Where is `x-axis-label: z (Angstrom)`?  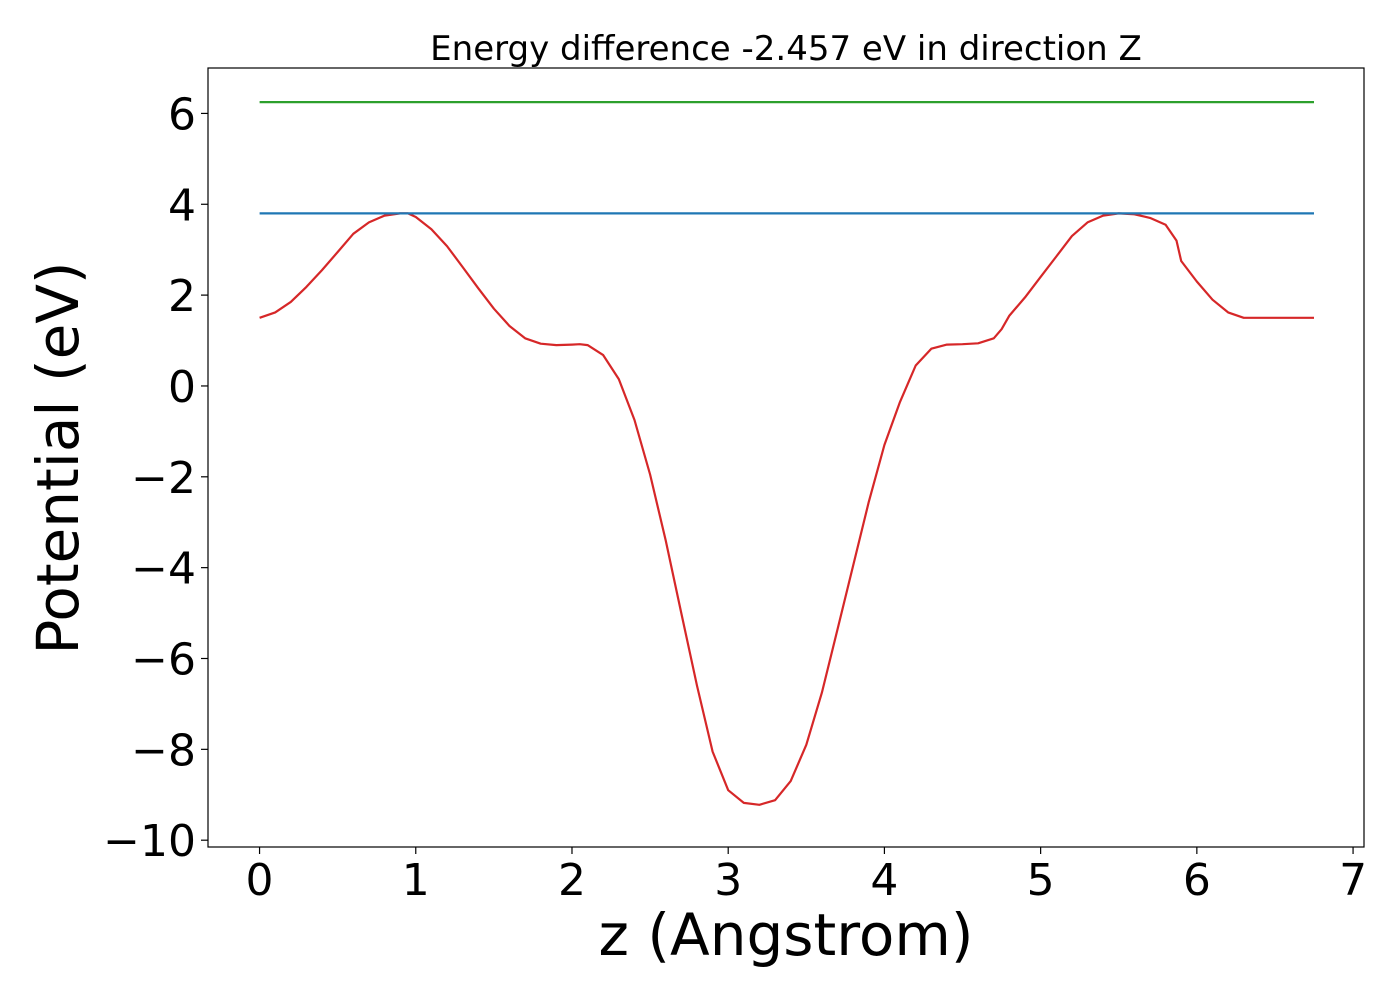
x-axis-label: z (Angstrom) is located at coordinates (786, 935).